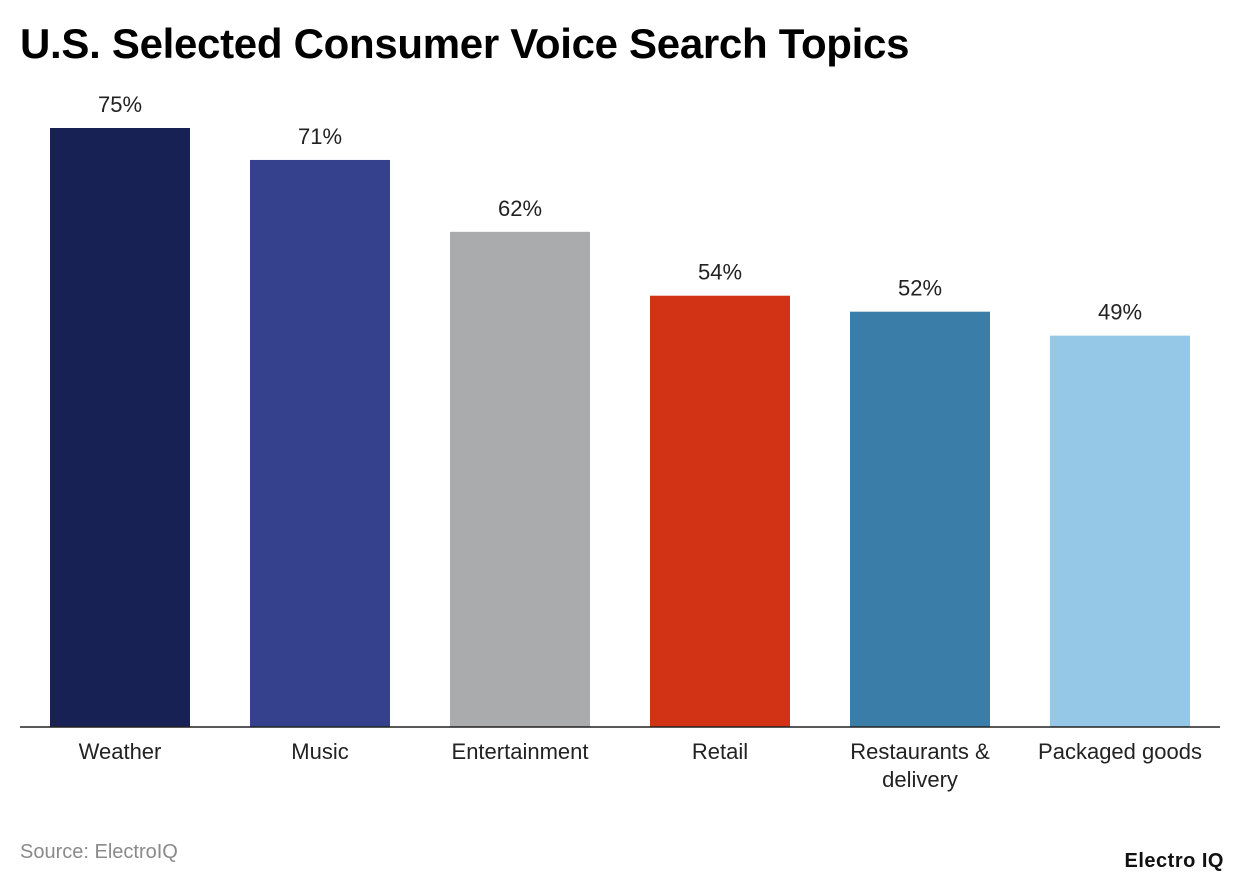  What do you see at coordinates (319, 751) in the screenshot?
I see `category-label-1: Music` at bounding box center [319, 751].